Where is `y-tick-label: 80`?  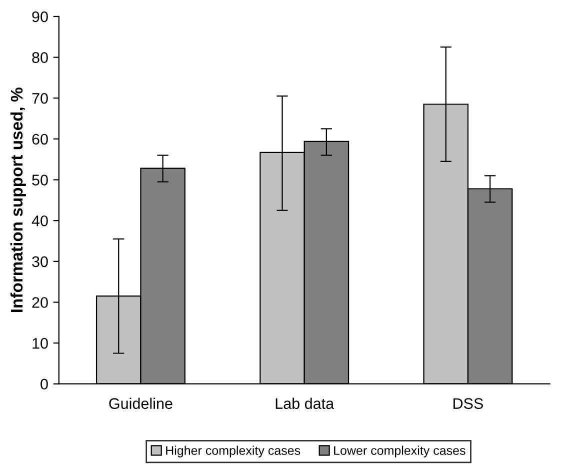 y-tick-label: 80 is located at coordinates (40, 57).